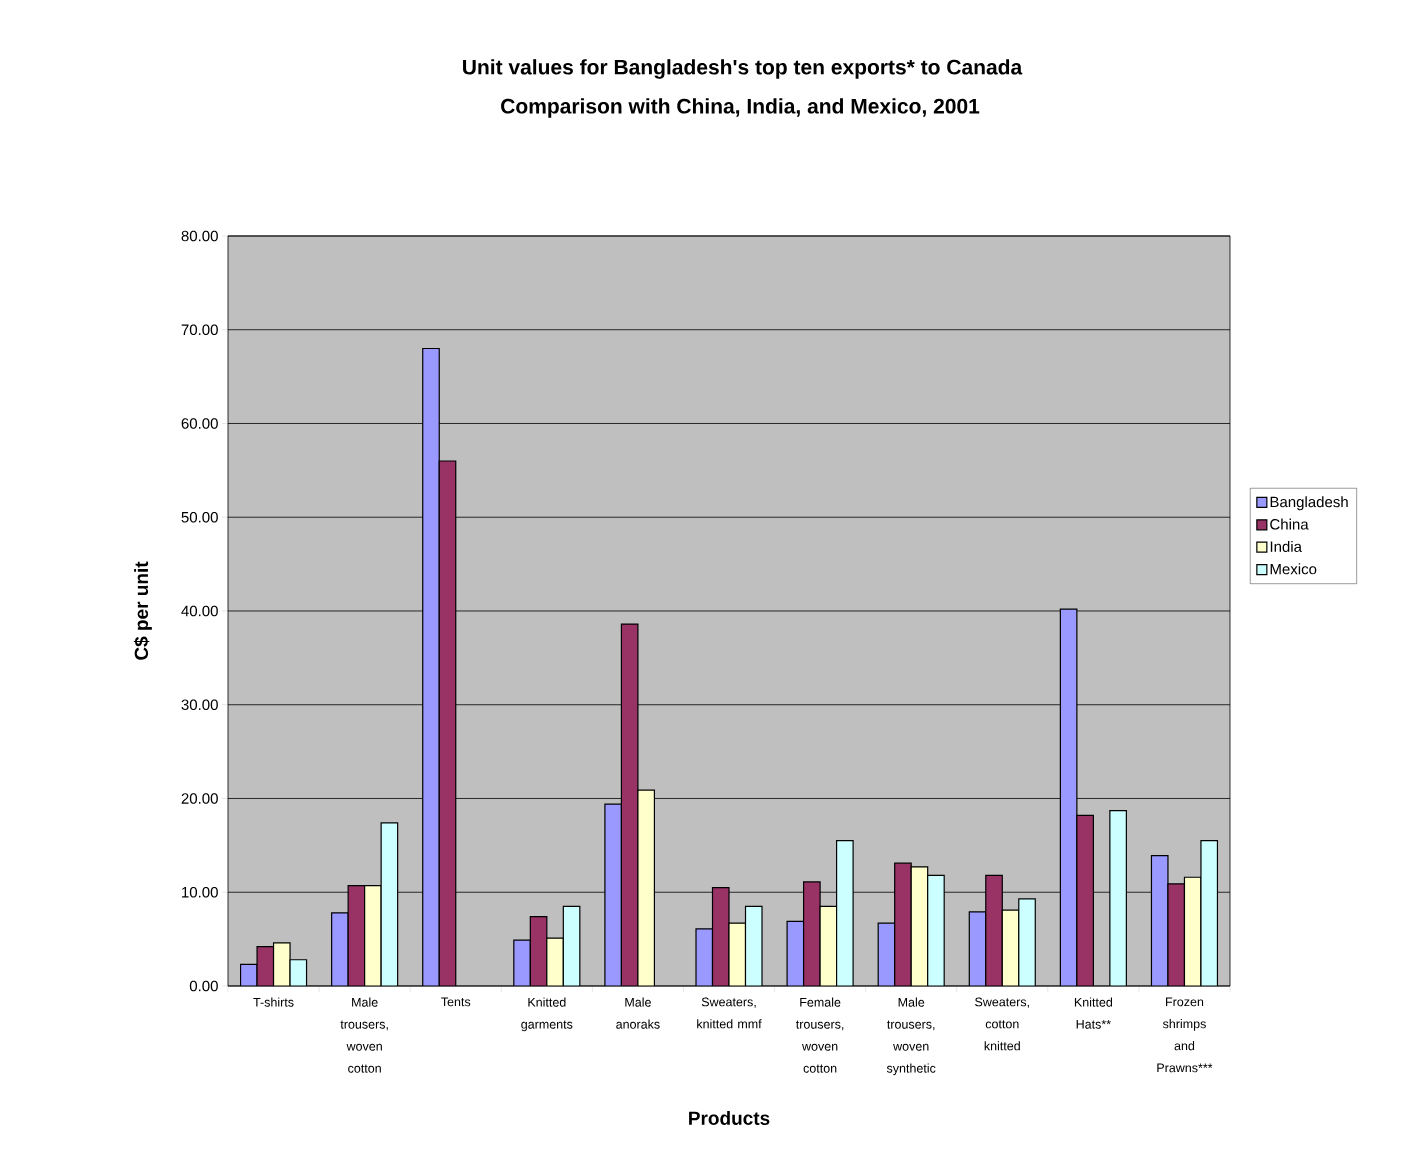 The image size is (1408, 1155). Describe the element at coordinates (199, 330) in the screenshot. I see `y-tick-label: 70.00` at that location.